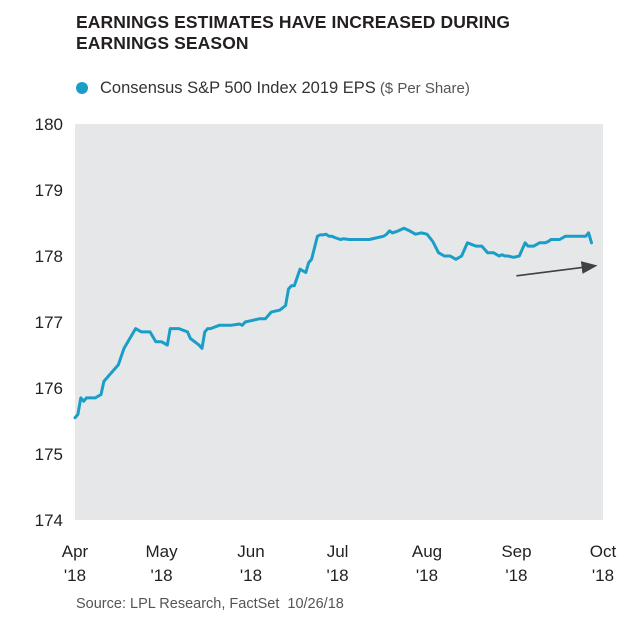  Describe the element at coordinates (49, 190) in the screenshot. I see `y-tick-label: 179` at that location.